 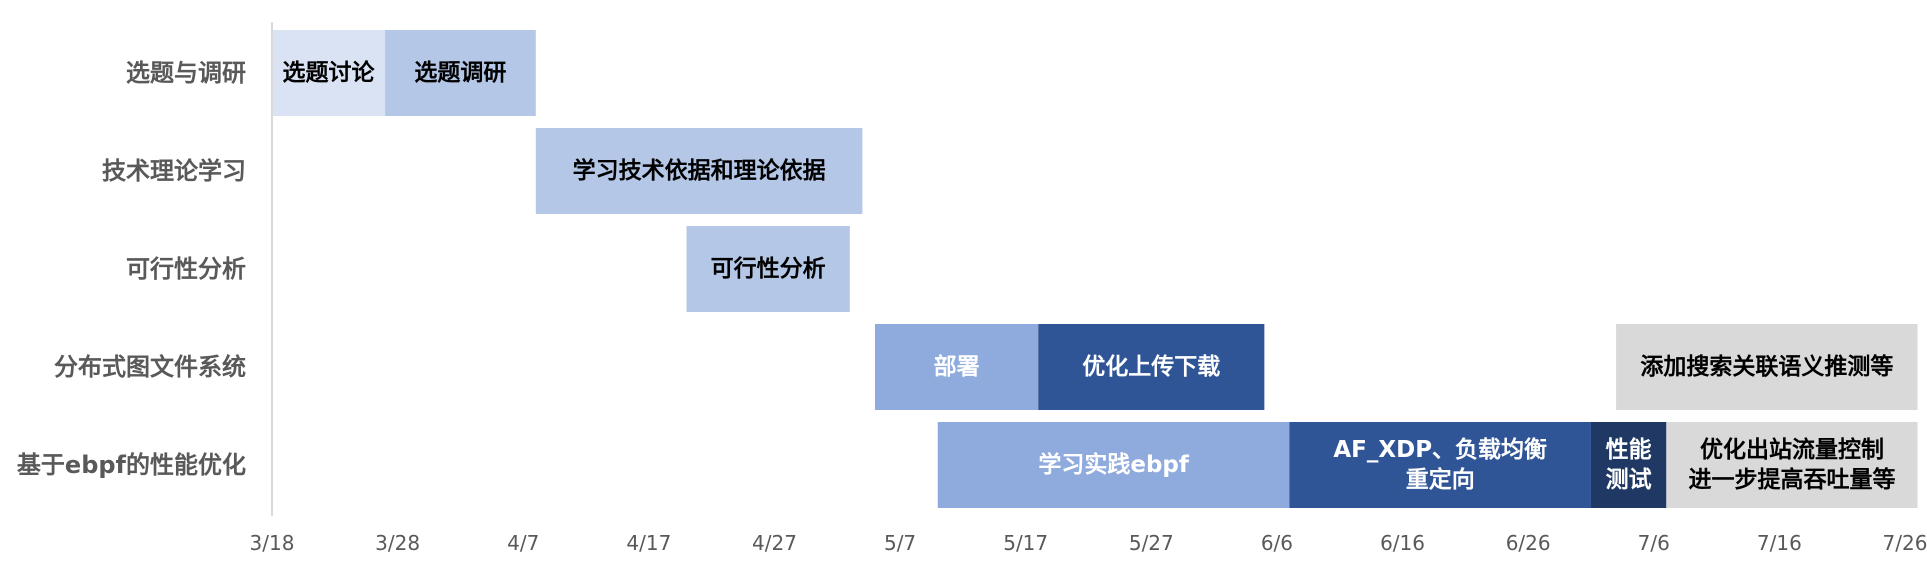 I want to click on task-bar-label: 重定向, so click(x=1440, y=479).